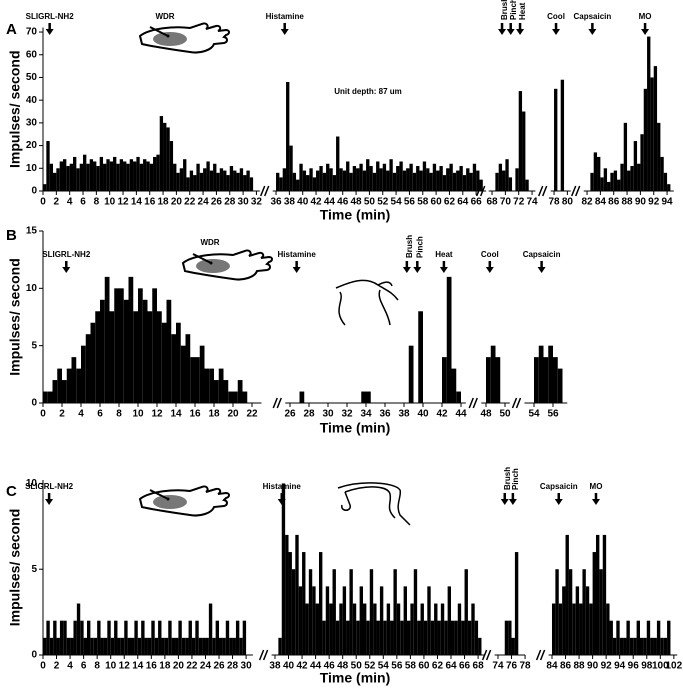  Describe the element at coordinates (423, 202) in the screenshot. I see `x-tick-label: 58` at that location.